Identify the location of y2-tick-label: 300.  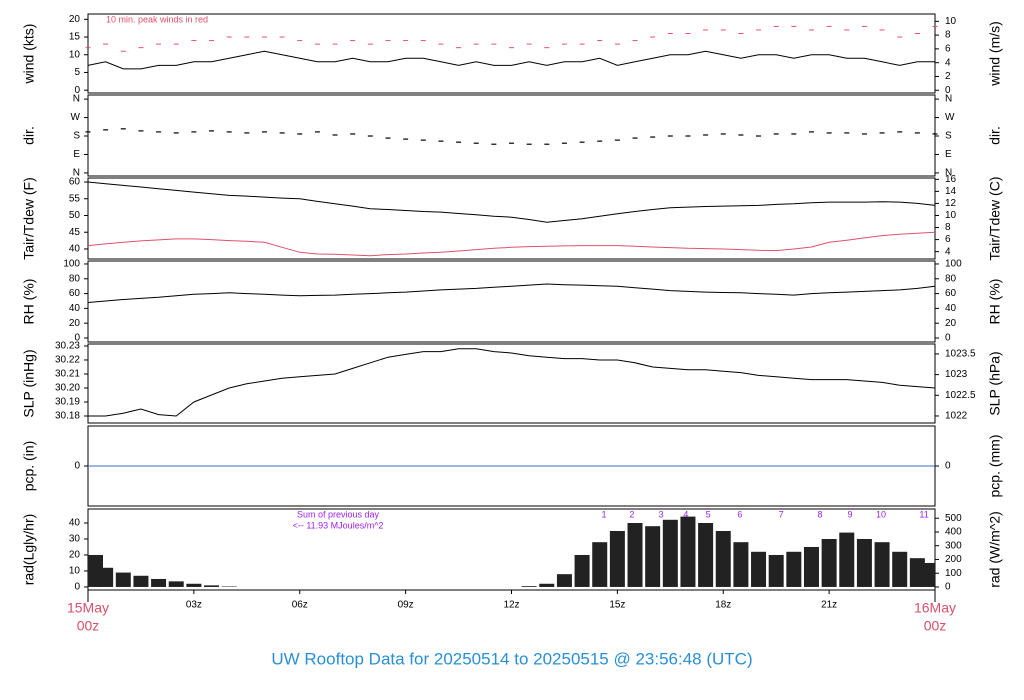
(953, 545).